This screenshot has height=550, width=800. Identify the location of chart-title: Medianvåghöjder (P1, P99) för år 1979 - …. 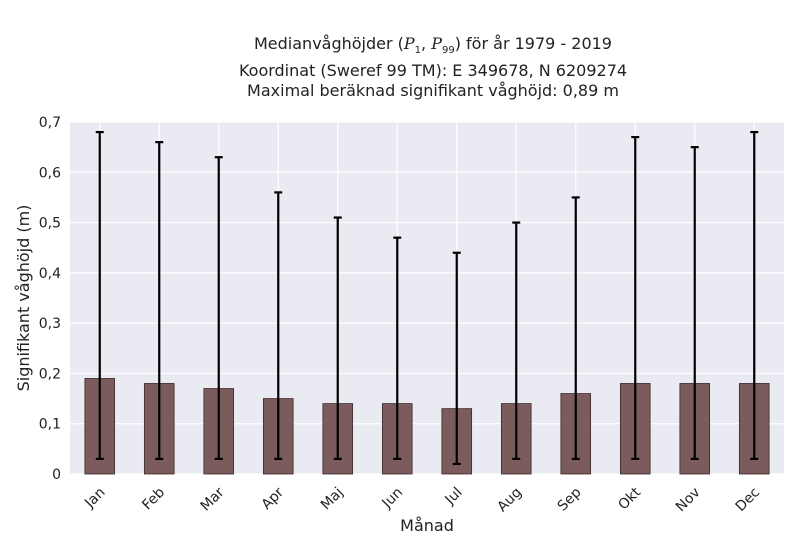
(433, 45).